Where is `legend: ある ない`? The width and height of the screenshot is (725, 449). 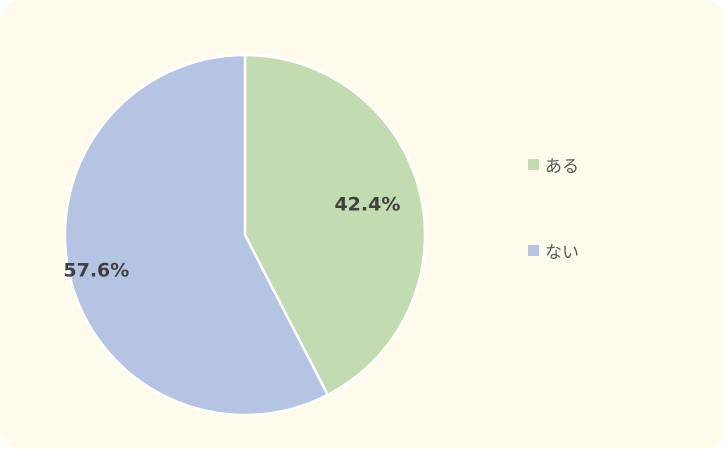
legend: ある ない is located at coordinates (553, 236).